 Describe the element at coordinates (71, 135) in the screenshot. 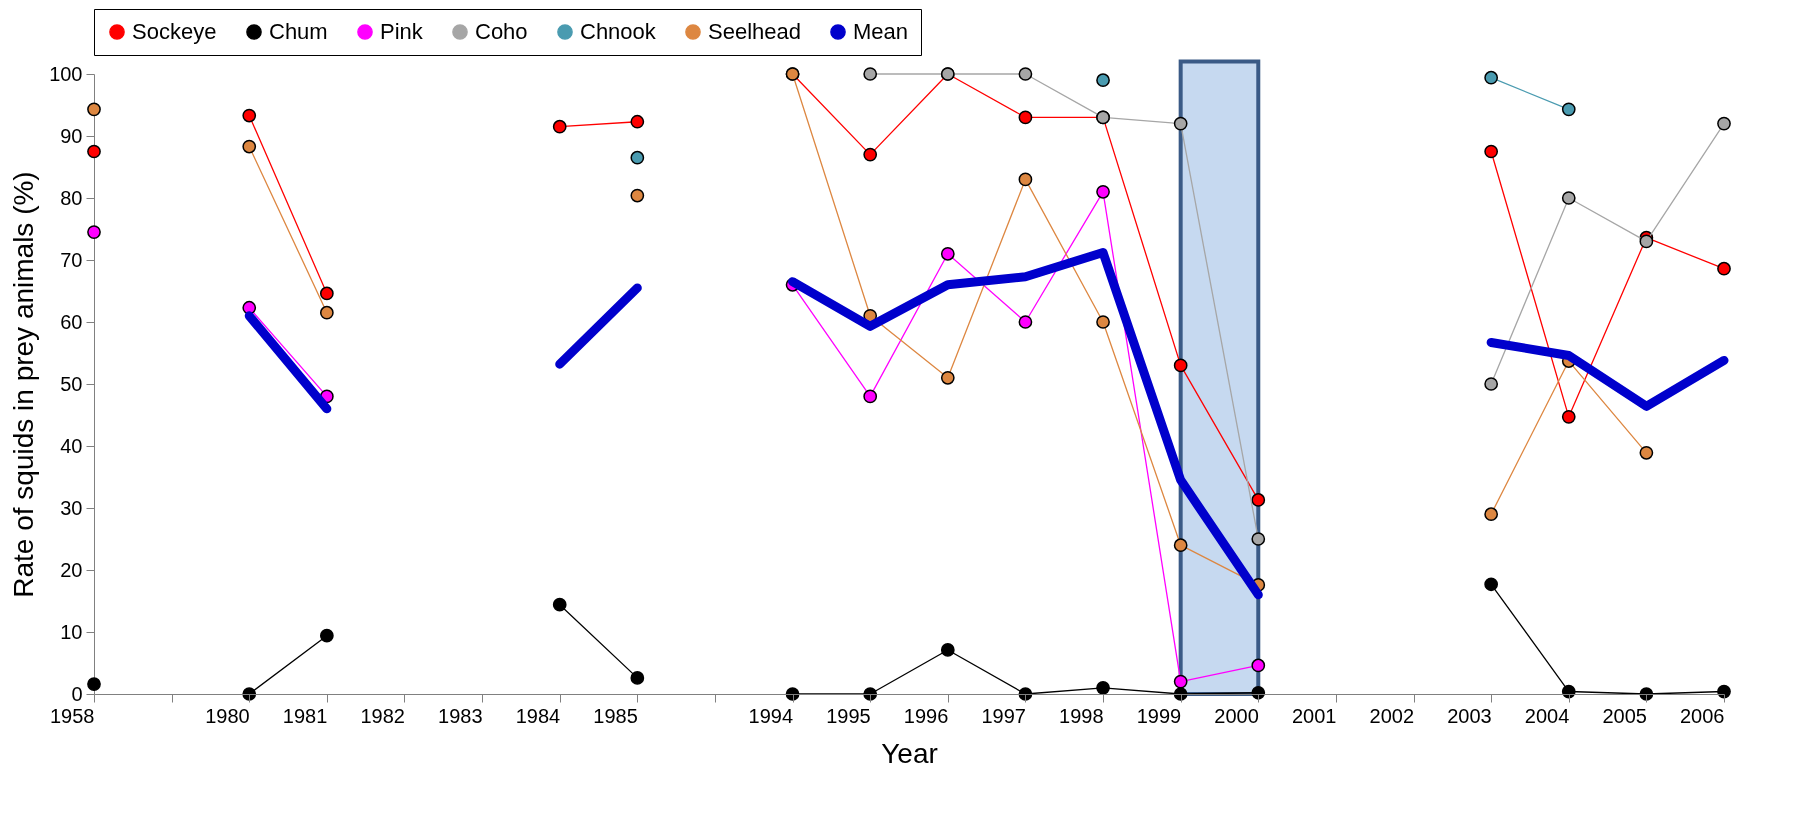

I see `y-tick-label: 90` at that location.